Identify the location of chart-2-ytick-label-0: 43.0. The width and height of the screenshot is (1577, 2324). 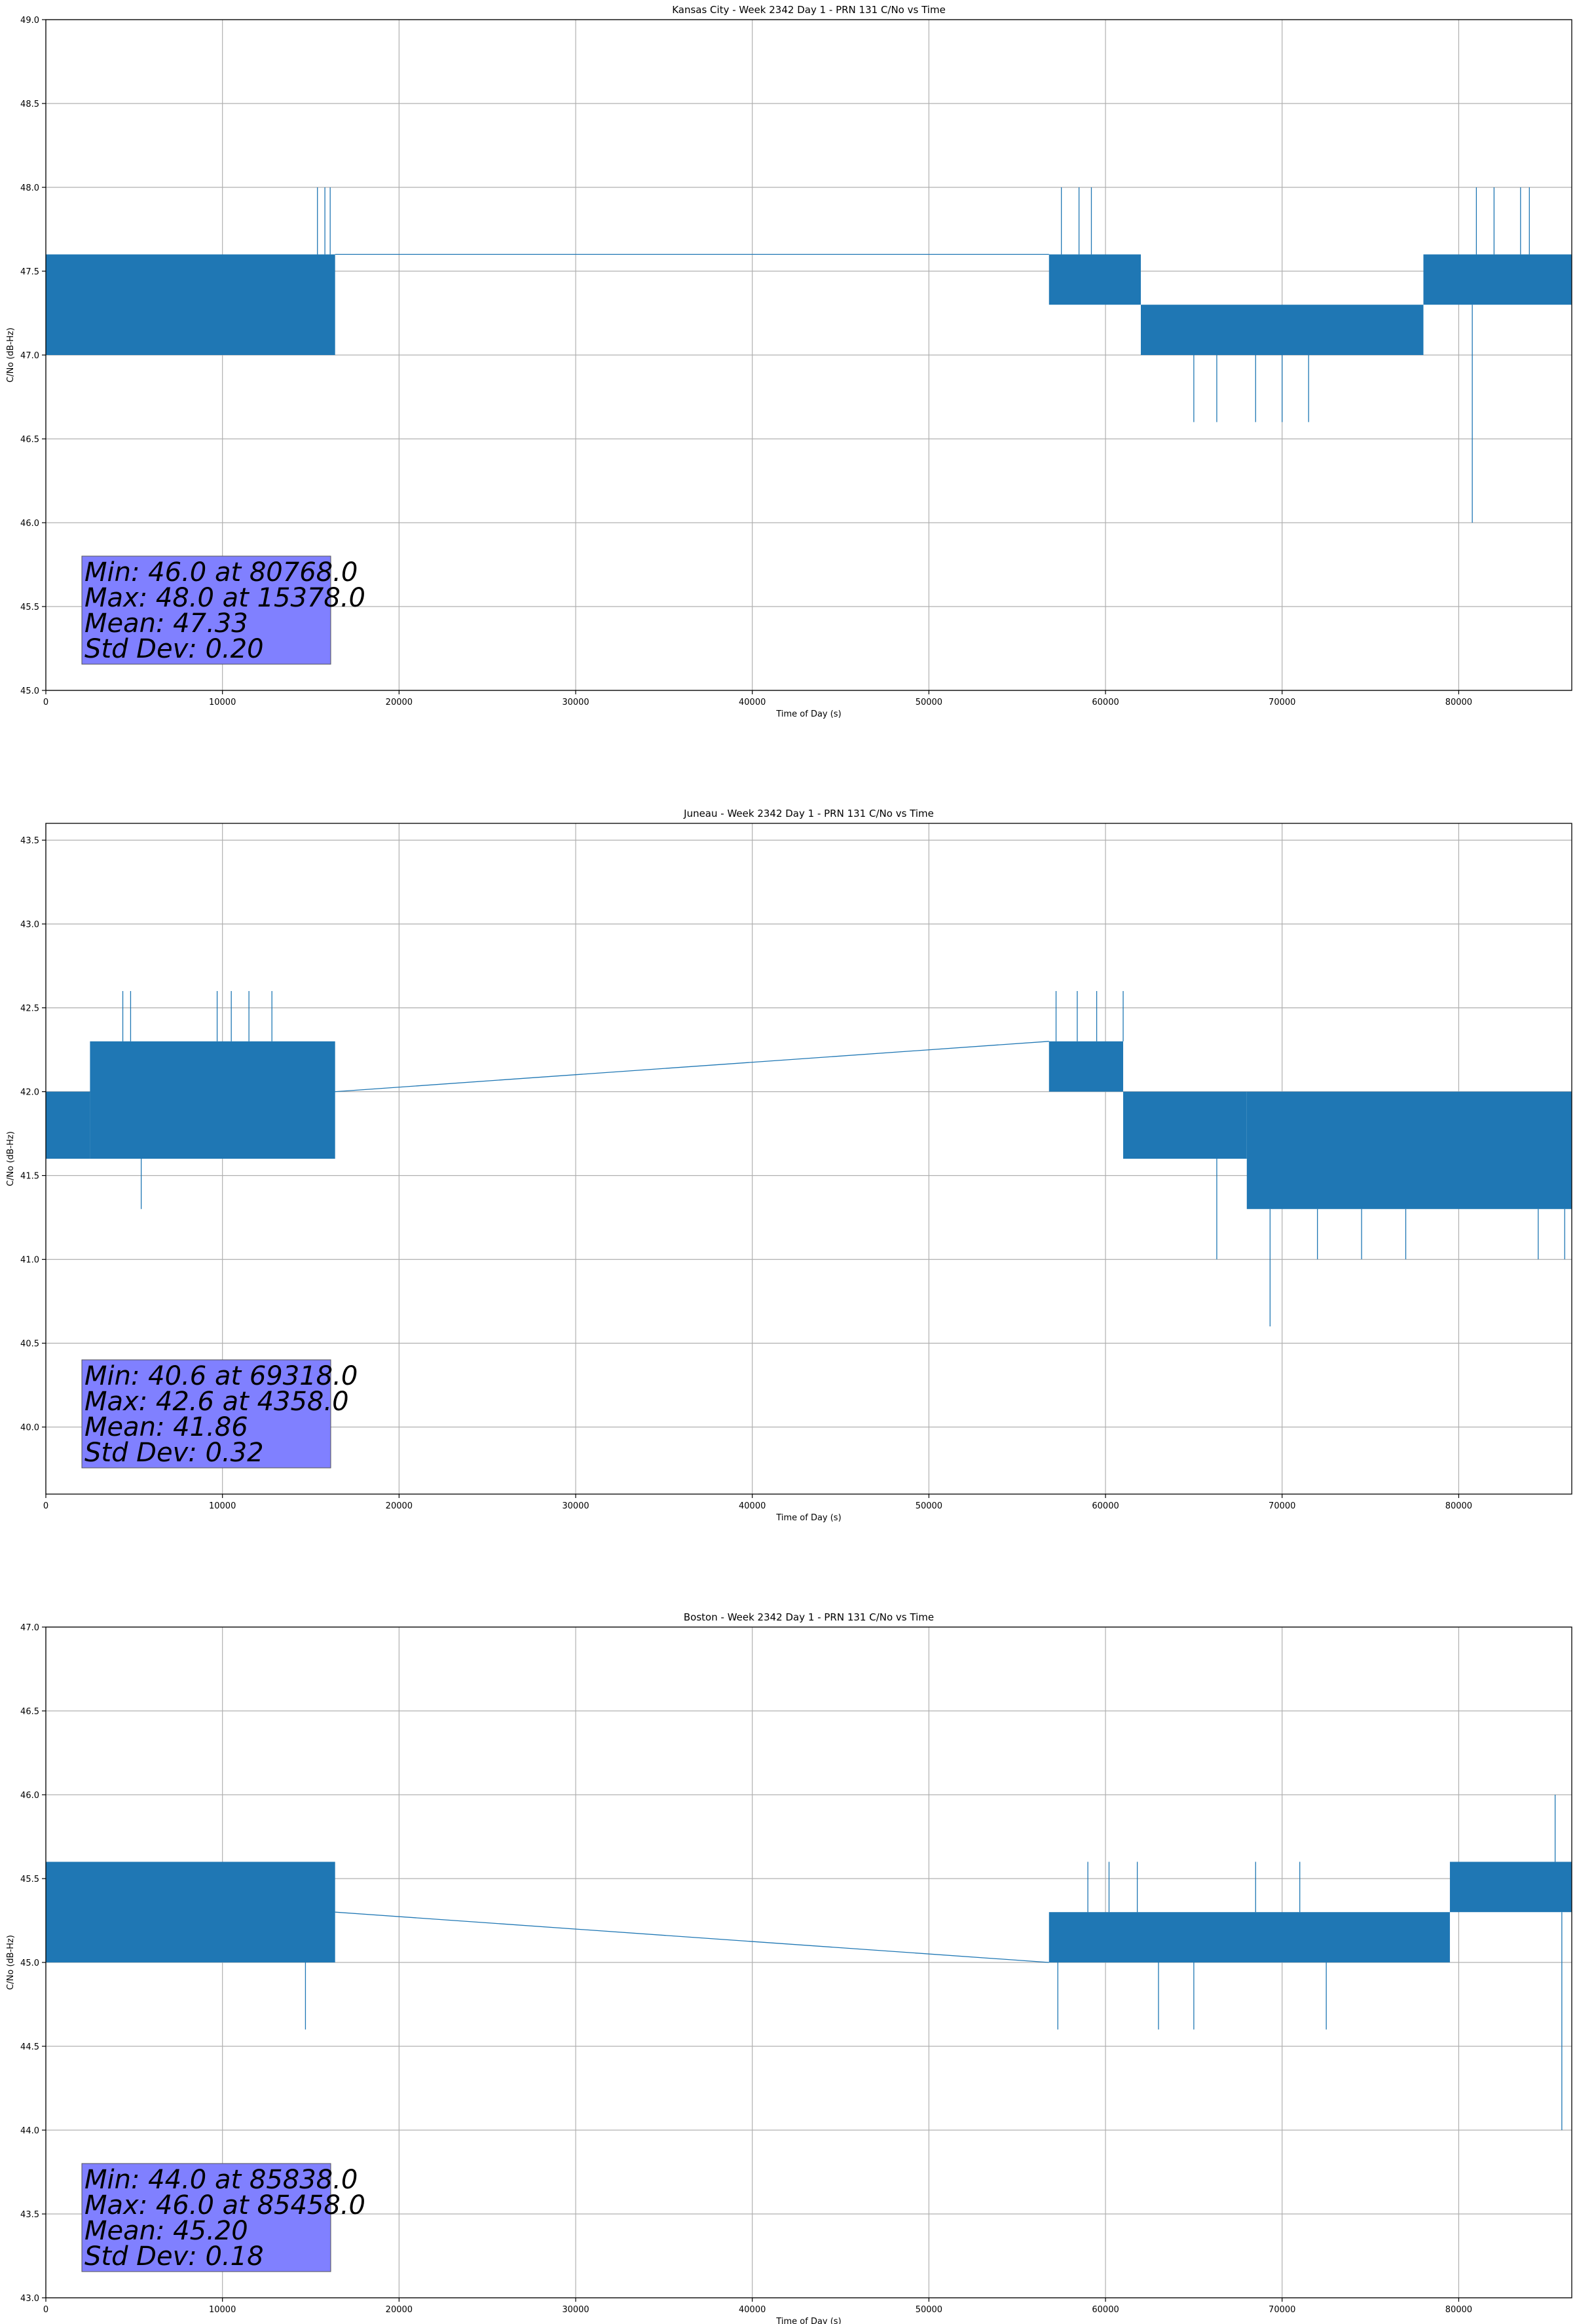
(29, 2299).